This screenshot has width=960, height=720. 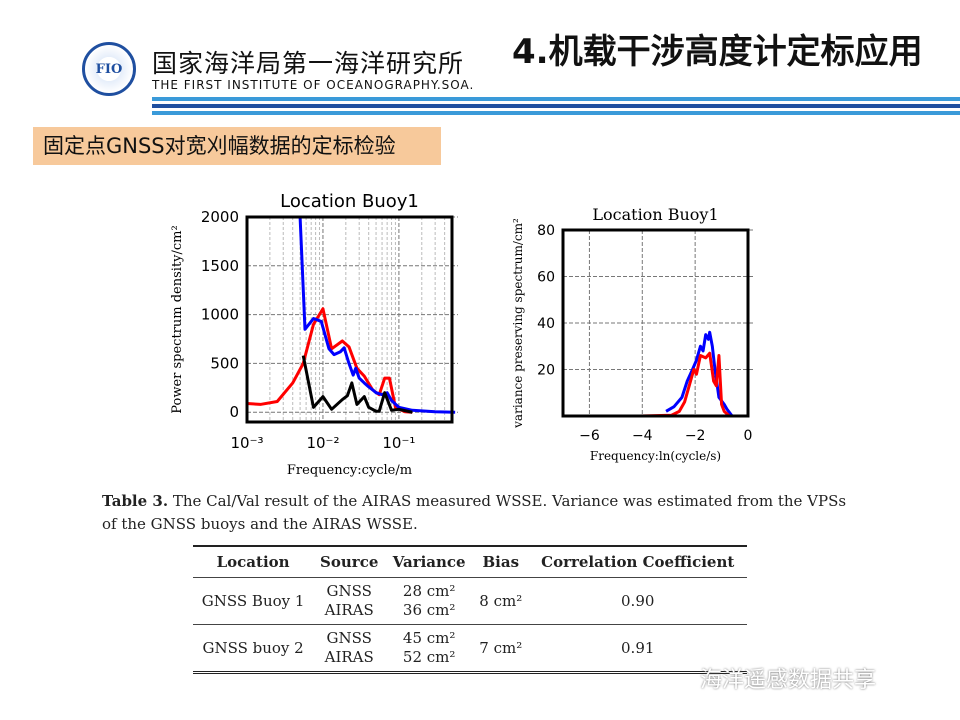 I want to click on y-tick-label: 60, so click(x=546, y=278).